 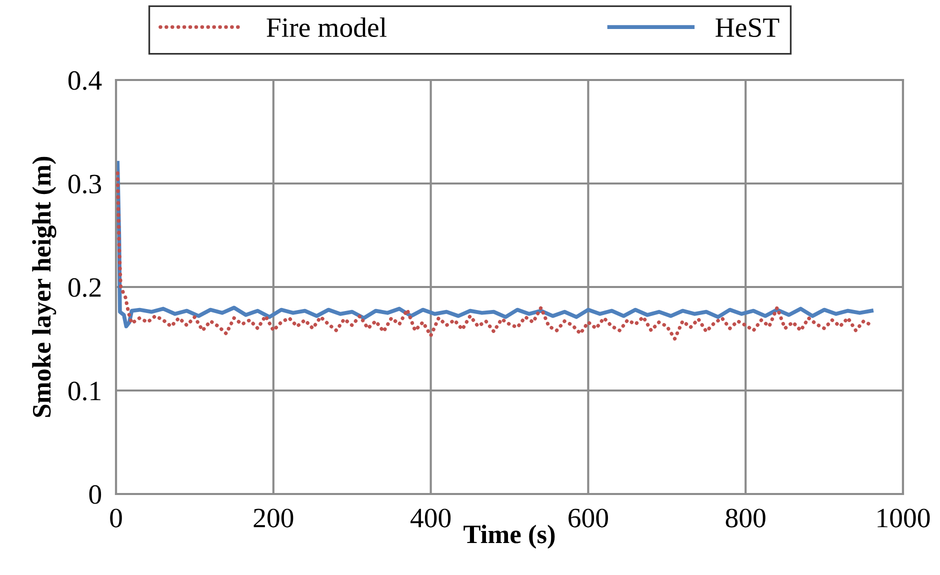 I want to click on x-tick-label: 0, so click(x=116, y=518).